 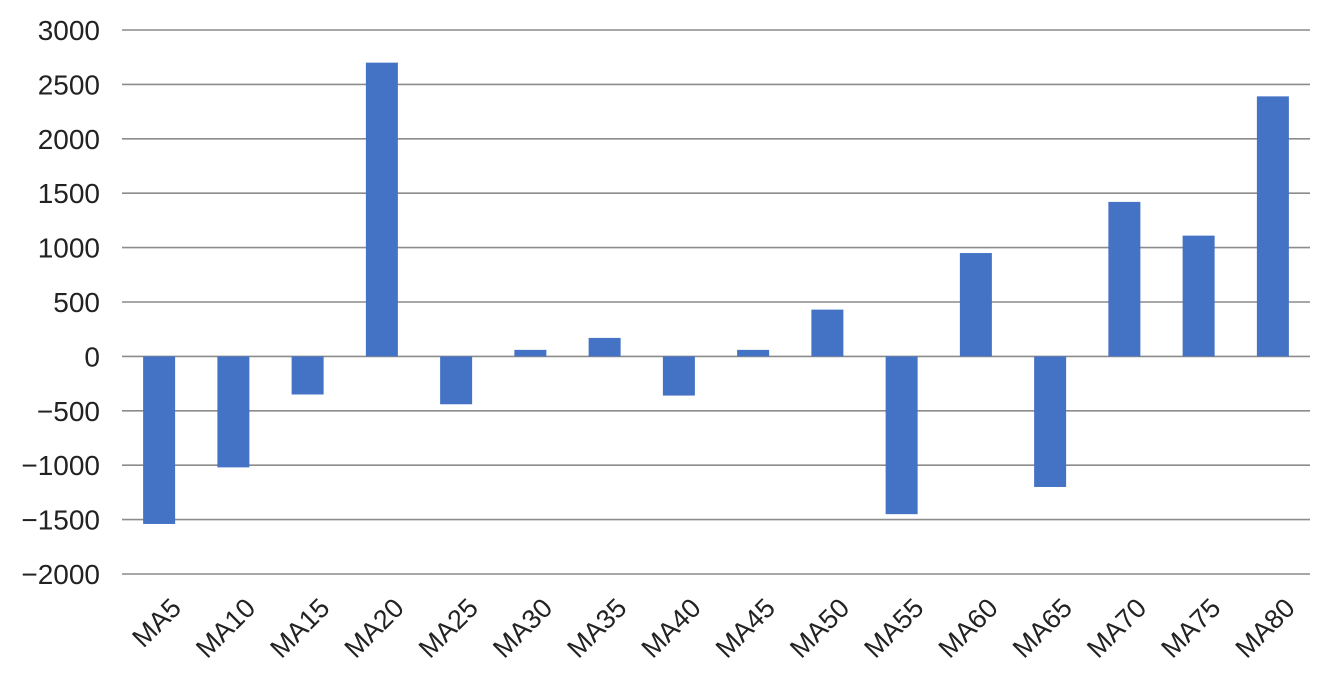 I want to click on x-tick-label: MA45, so click(x=745, y=628).